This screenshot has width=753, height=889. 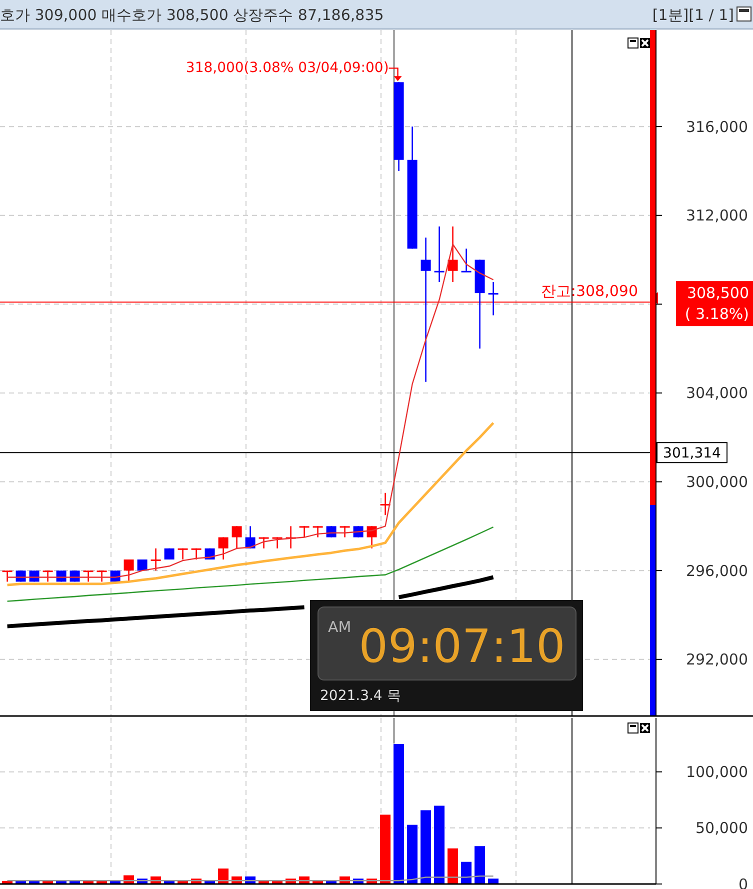 I want to click on y-tick-label: 292,000, so click(x=717, y=659).